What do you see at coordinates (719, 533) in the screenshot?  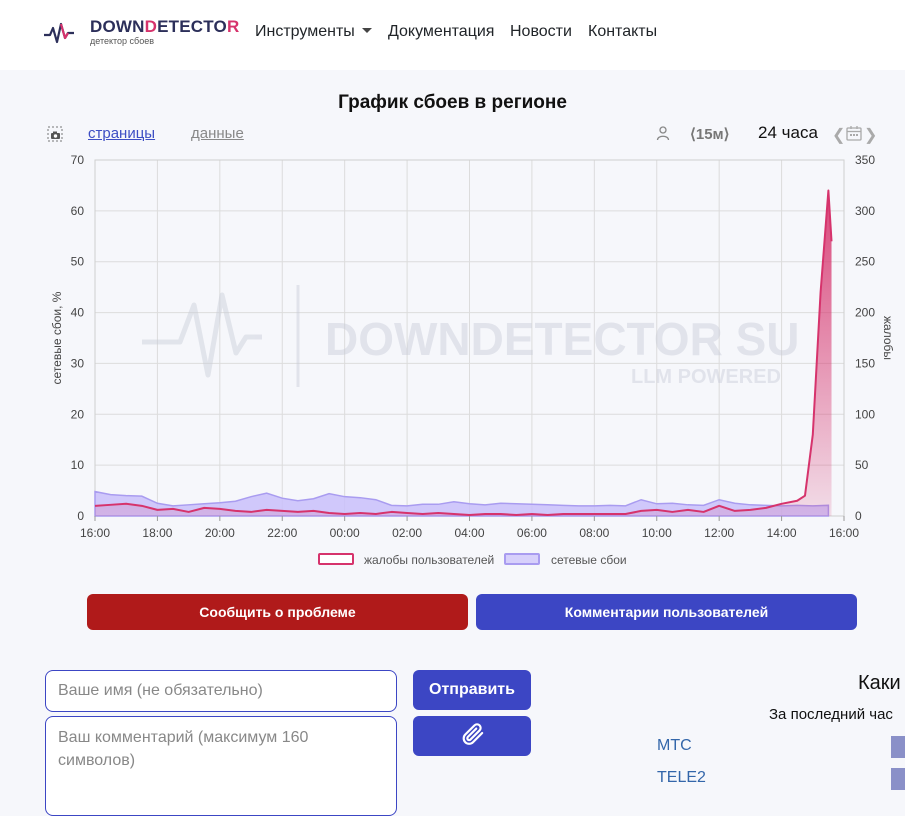 I see `x-tick-label: 12:00` at bounding box center [719, 533].